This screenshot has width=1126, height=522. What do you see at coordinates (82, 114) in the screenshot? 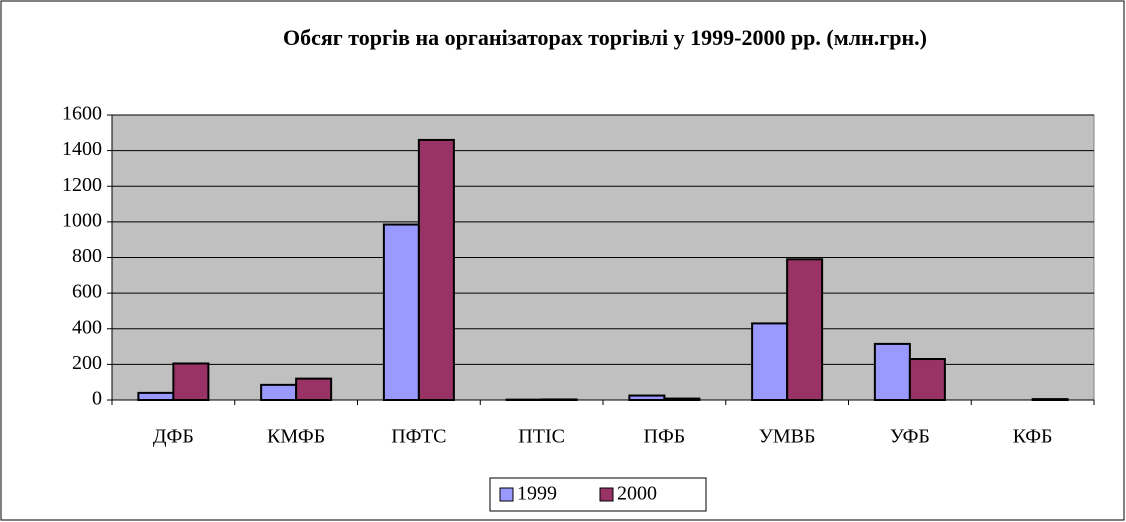
I see `y-tick-label: 1600` at bounding box center [82, 114].